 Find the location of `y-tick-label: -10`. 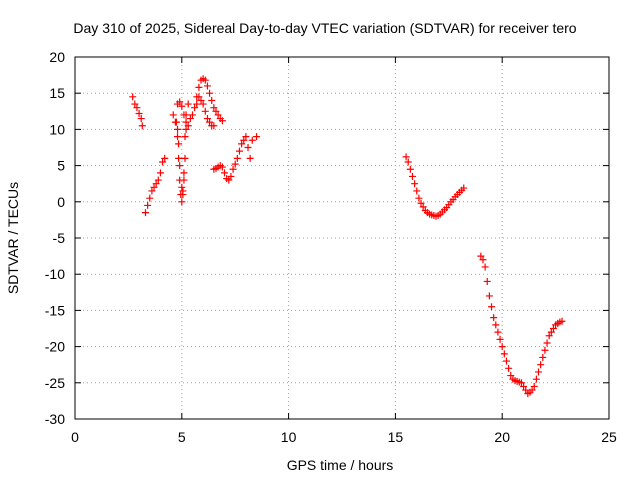

y-tick-label: -10 is located at coordinates (55, 274).